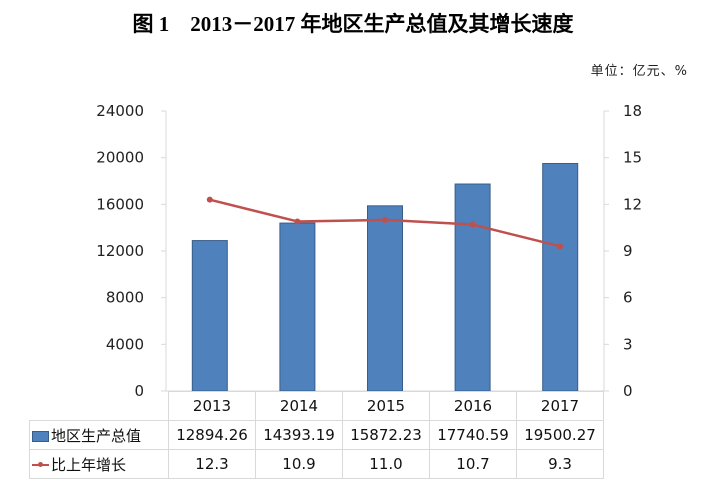 The height and width of the screenshot is (486, 706). What do you see at coordinates (632, 111) in the screenshot?
I see `right-axis-tick: 18` at bounding box center [632, 111].